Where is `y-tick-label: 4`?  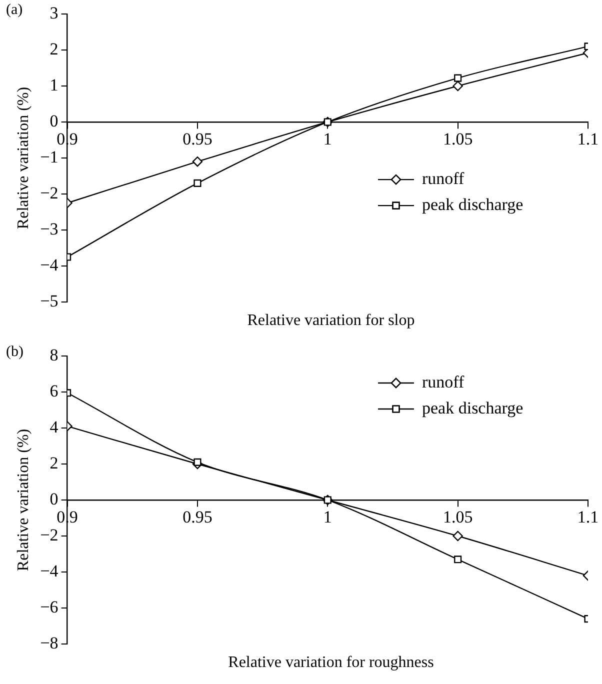 y-tick-label: 4 is located at coordinates (54, 426).